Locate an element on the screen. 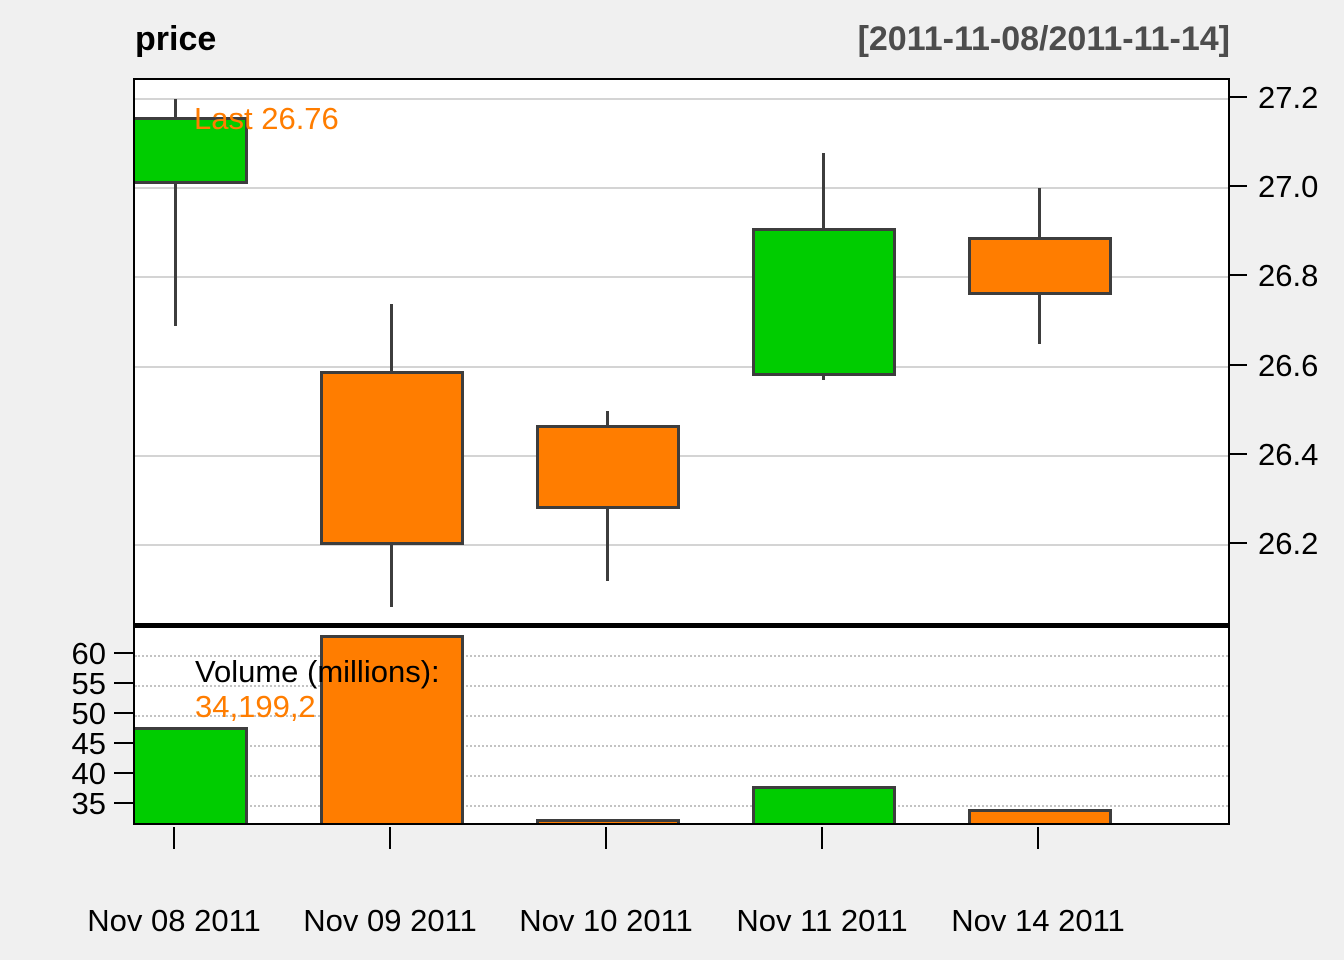 Image resolution: width=1344 pixels, height=960 pixels. x-axis-date-label: Nov 11 2011 is located at coordinates (822, 920).